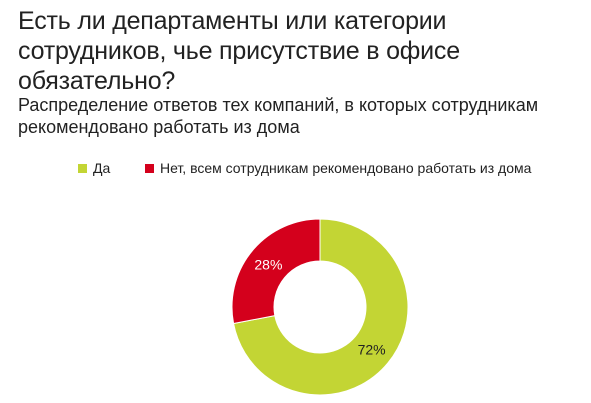 This screenshot has height=403, width=591. I want to click on legend-item-yes: Да, so click(94, 168).